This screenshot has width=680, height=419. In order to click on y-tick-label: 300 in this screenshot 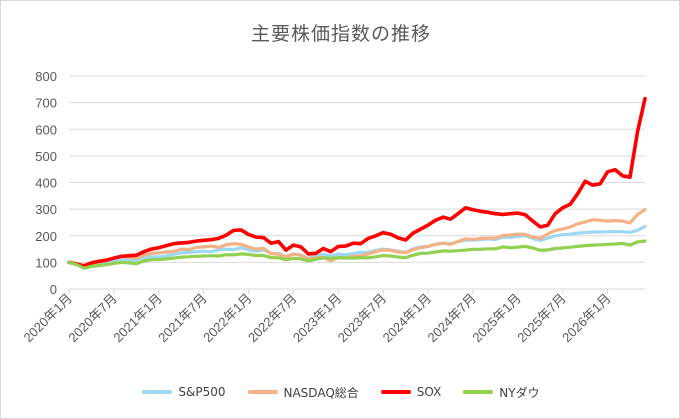, I will do `click(46, 209)`.